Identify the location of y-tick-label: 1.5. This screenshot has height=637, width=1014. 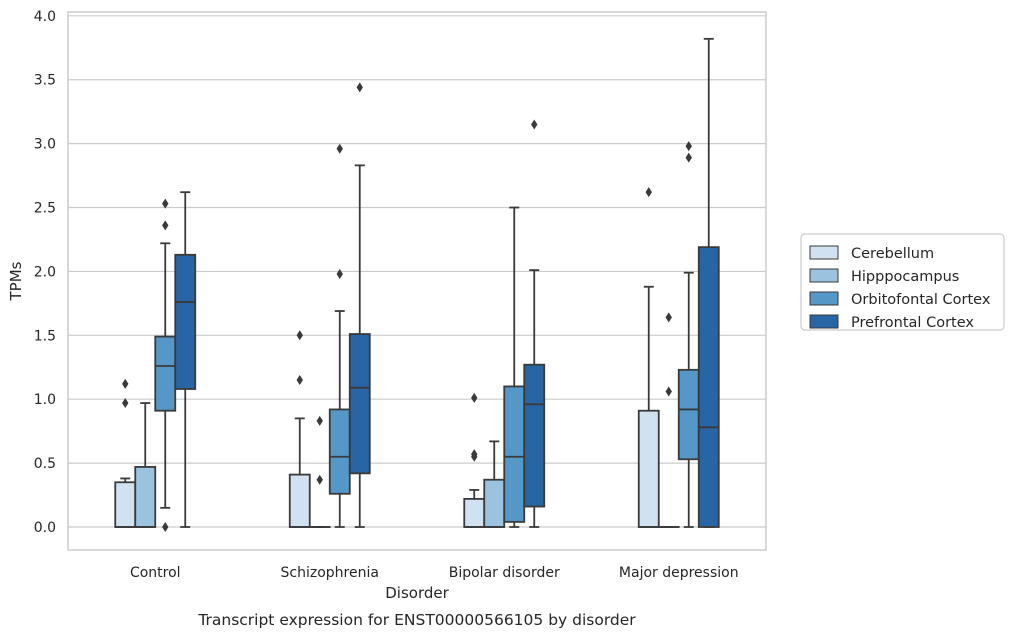
(45, 336).